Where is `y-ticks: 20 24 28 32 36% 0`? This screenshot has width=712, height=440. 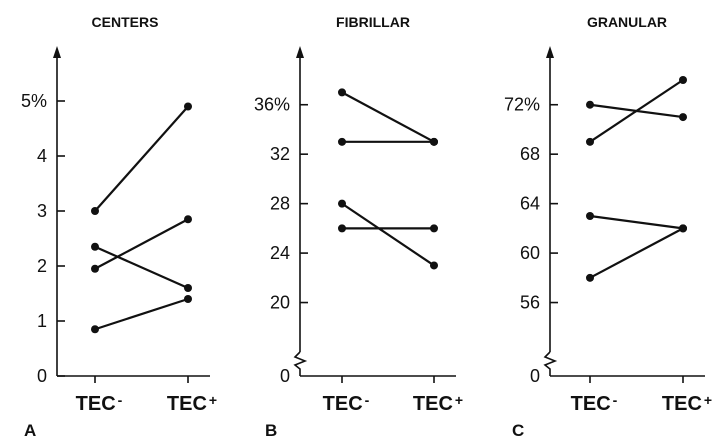
y-ticks: 20 24 28 32 36% 0 is located at coordinates (281, 240).